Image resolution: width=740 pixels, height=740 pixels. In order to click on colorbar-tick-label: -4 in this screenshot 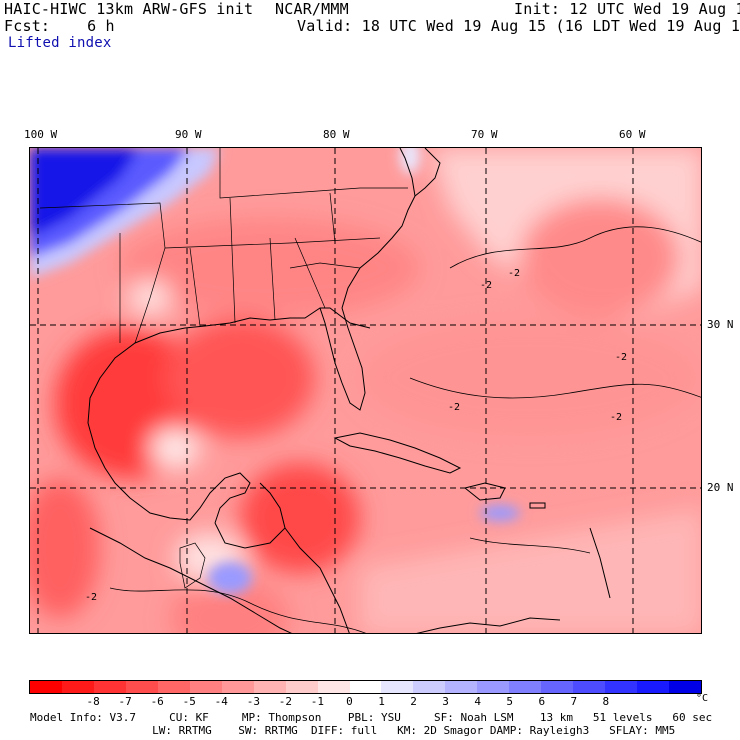, I will do `click(221, 701)`.